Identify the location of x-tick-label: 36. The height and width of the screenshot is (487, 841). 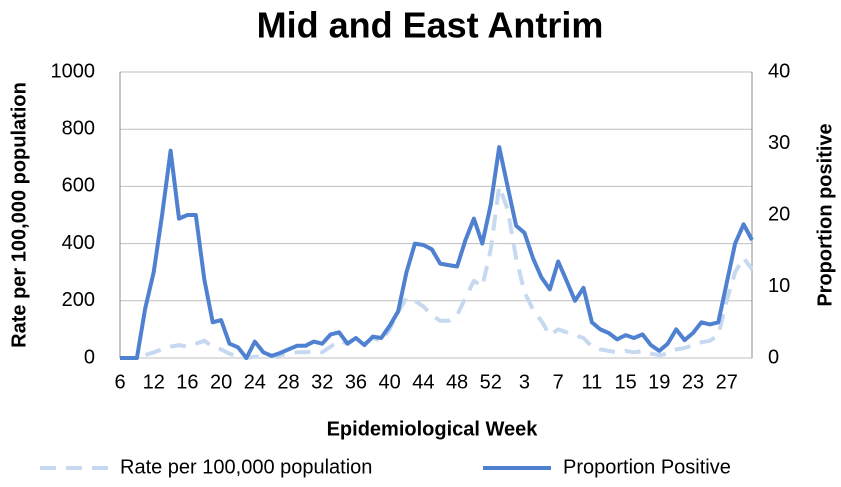
(356, 382).